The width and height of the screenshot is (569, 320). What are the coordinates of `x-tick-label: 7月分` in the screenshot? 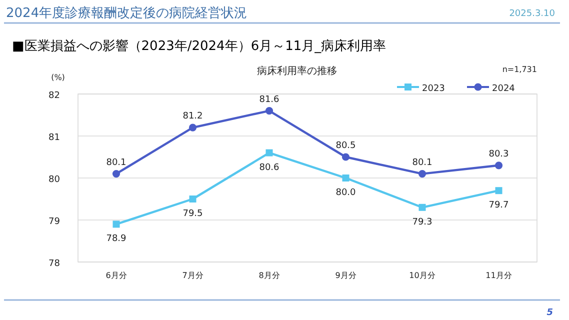 It's located at (193, 275).